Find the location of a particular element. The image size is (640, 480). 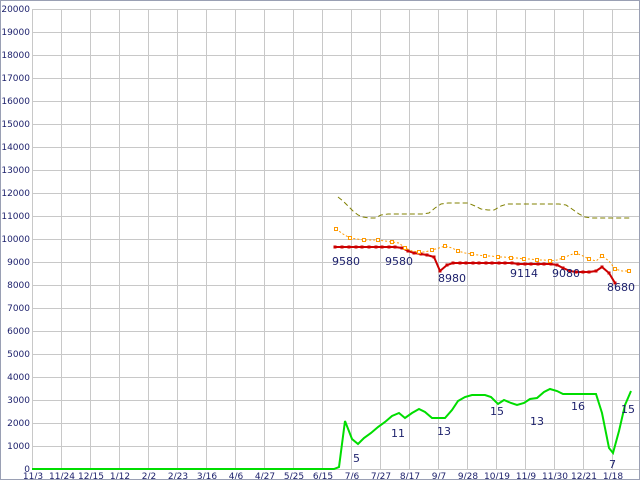

y-tick-label: 4000 is located at coordinates (18, 378).